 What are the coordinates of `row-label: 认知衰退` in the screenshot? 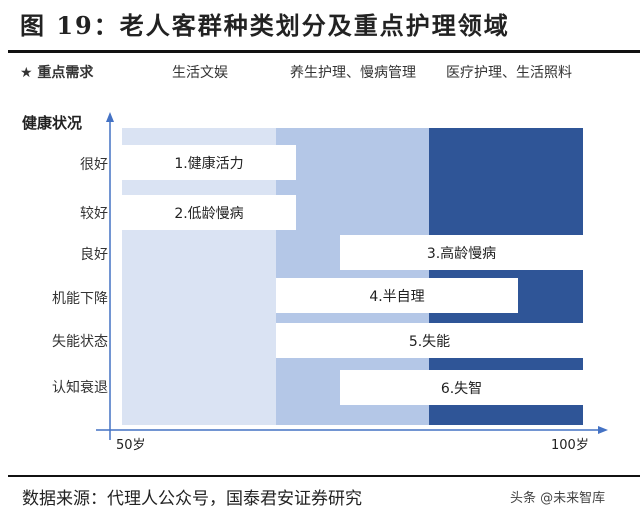 It's located at (80, 388).